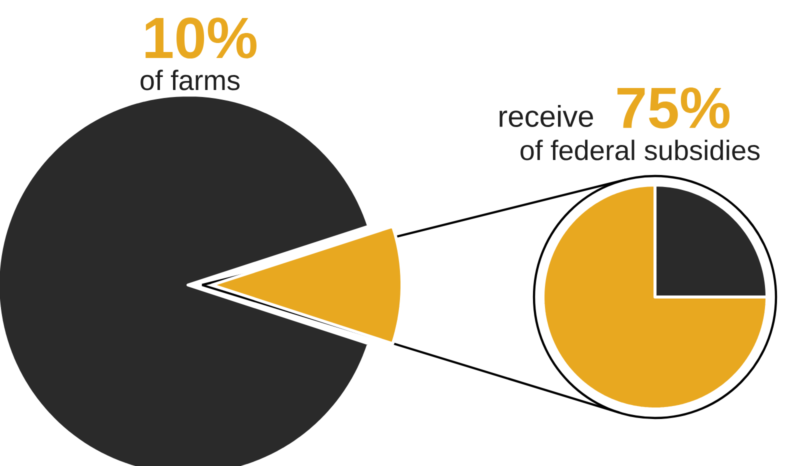 The image size is (800, 466). I want to click on text: receive, so click(547, 116).